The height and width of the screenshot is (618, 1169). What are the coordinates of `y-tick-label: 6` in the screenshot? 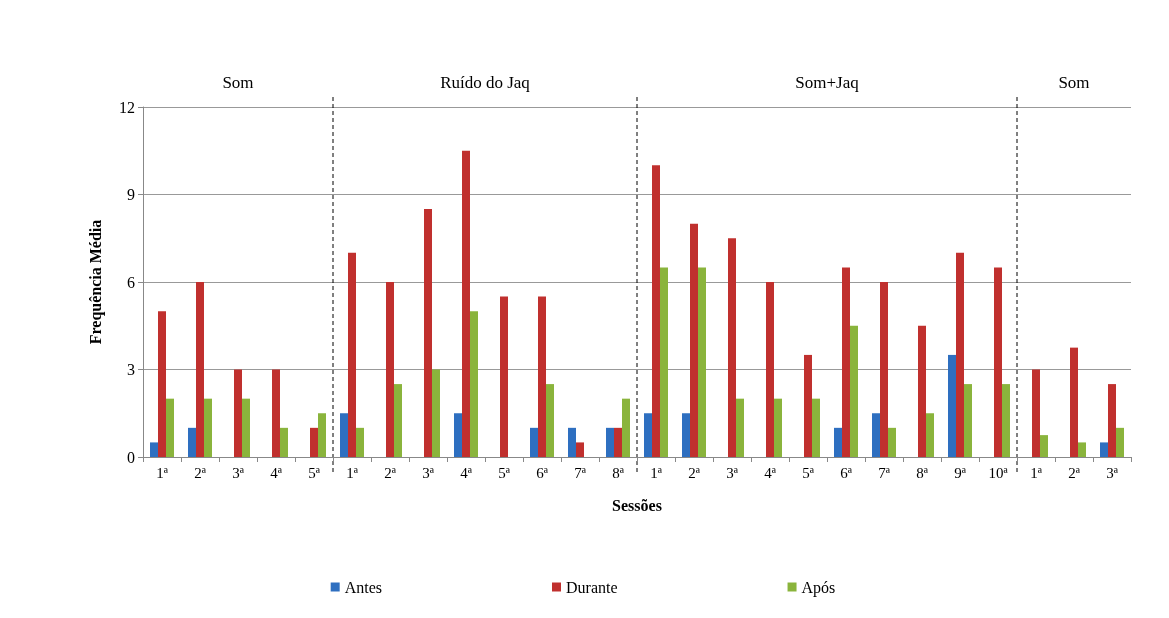 It's located at (131, 282).